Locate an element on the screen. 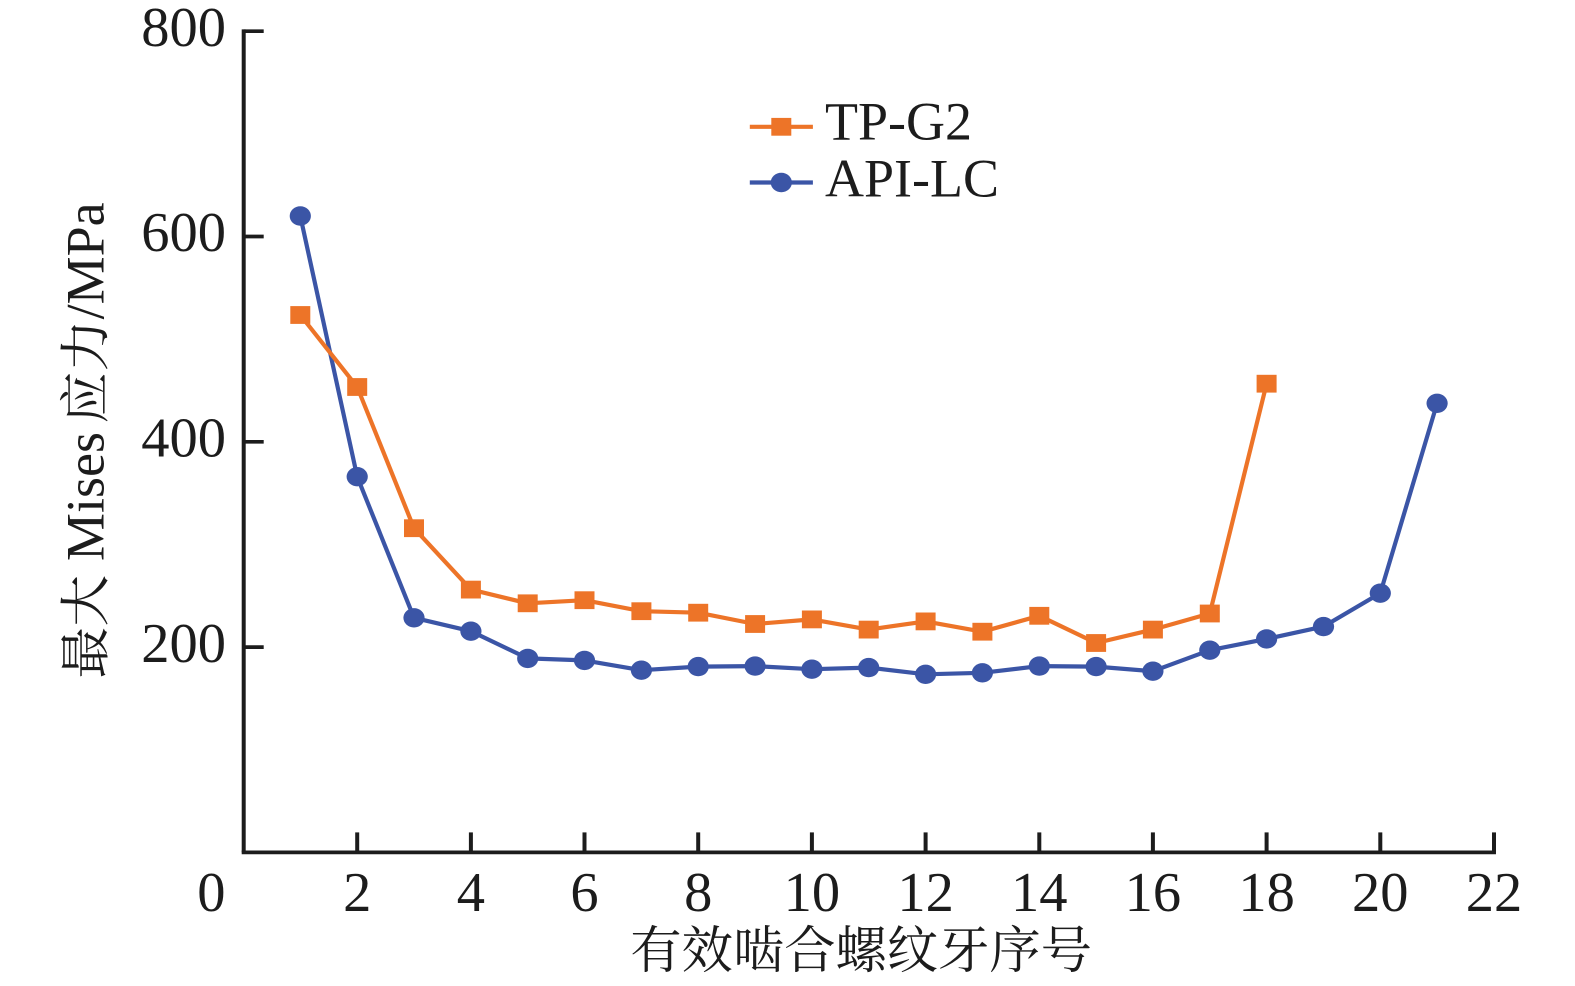 The image size is (1575, 986). svg-text: 22 is located at coordinates (1494, 893).